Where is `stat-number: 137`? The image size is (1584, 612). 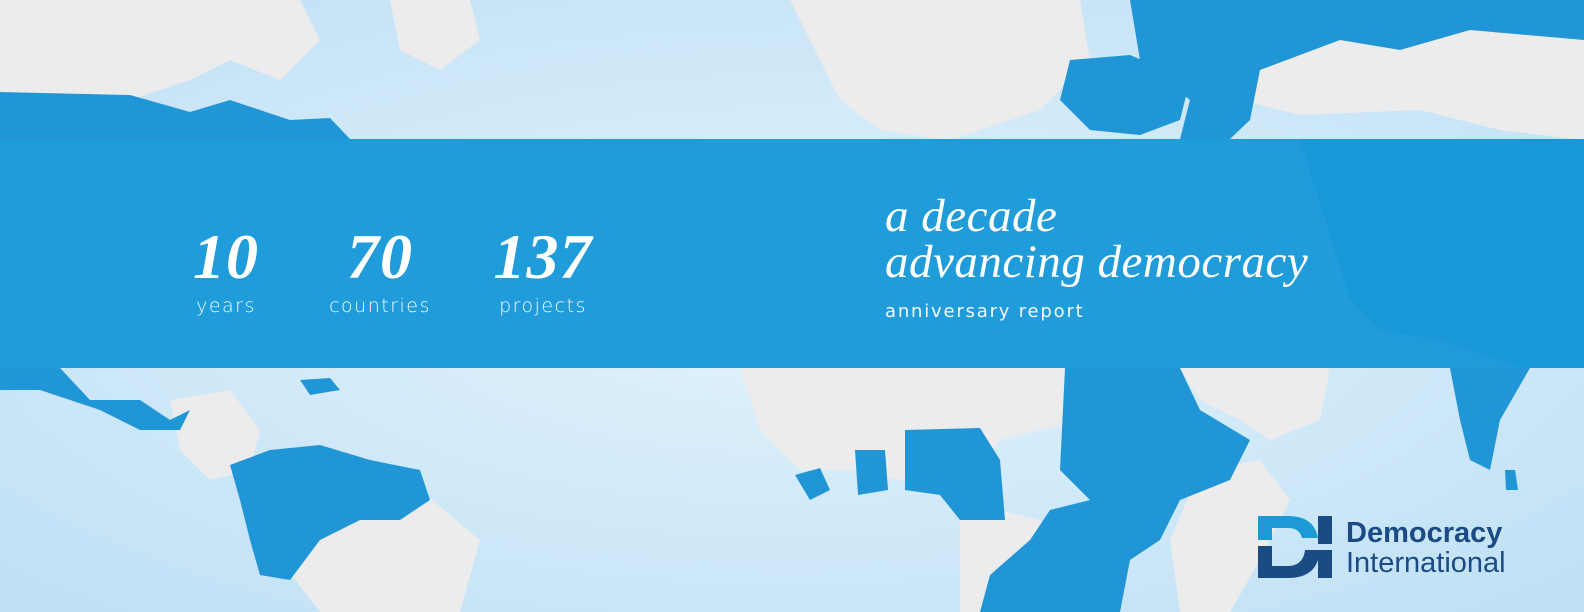 stat-number: 137 is located at coordinates (543, 256).